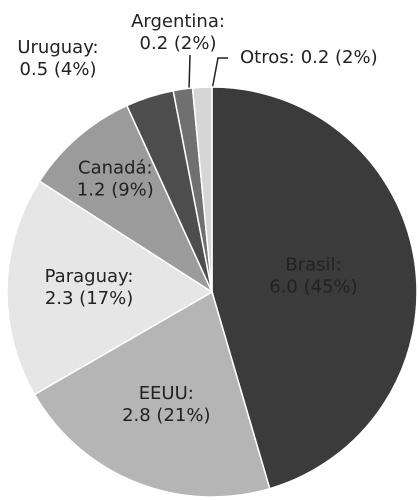 The height and width of the screenshot is (500, 419). Describe the element at coordinates (178, 21) in the screenshot. I see `category-label: Argentina:` at that location.